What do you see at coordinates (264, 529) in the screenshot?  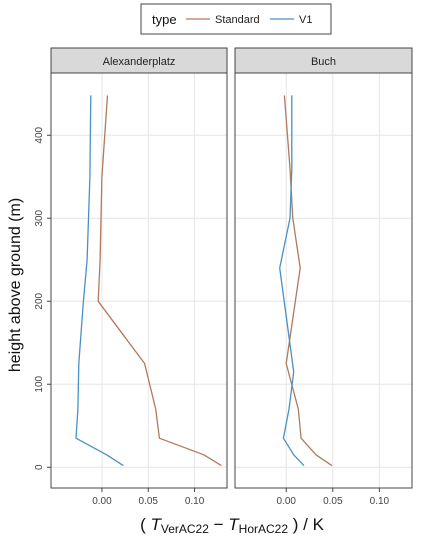 I see `x-axis-title-sub2: HorAC22` at bounding box center [264, 529].